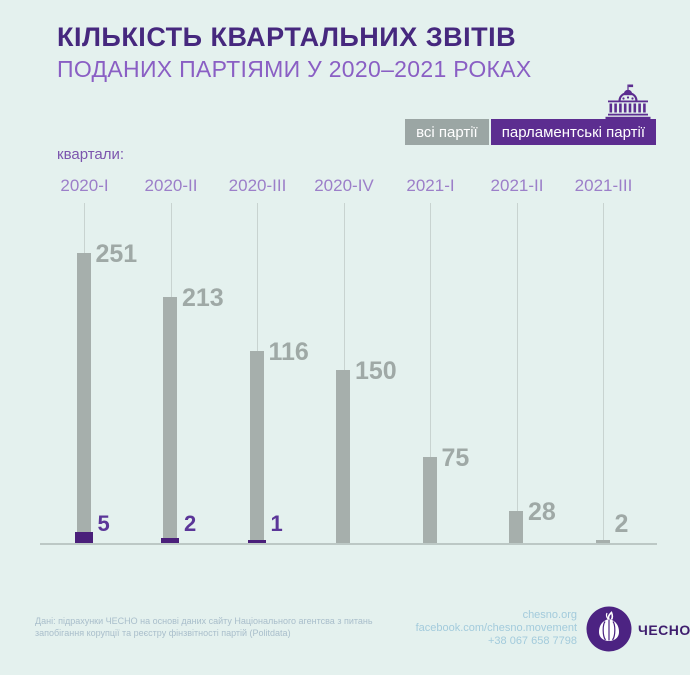 The height and width of the screenshot is (675, 690). I want to click on legend: всі партії парламентські партії, so click(530, 132).